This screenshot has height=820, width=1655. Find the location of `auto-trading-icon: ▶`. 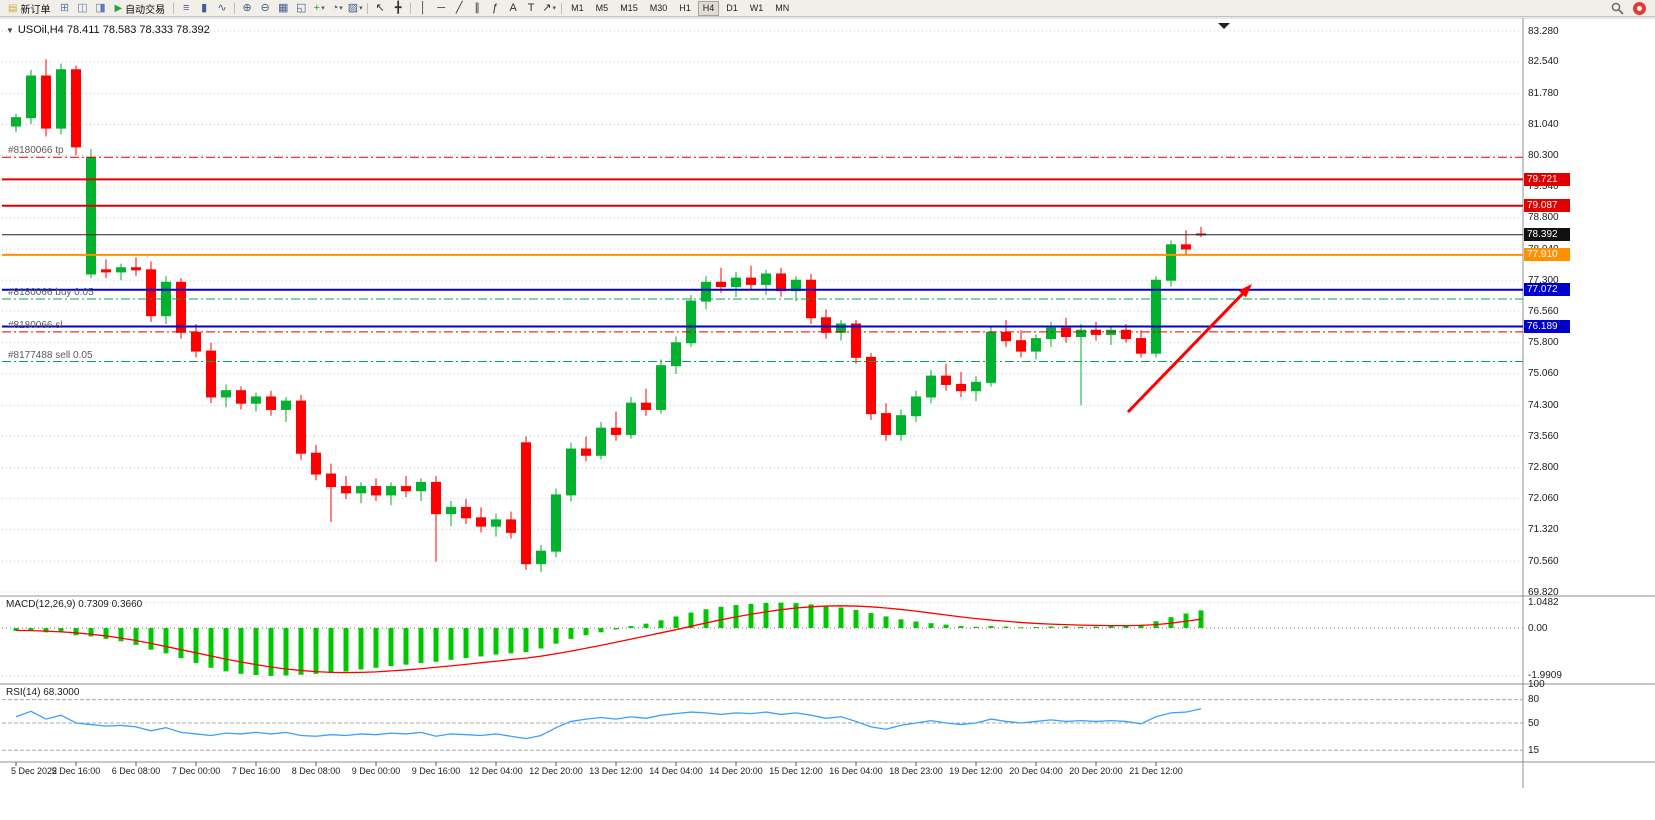

auto-trading-icon: ▶ is located at coordinates (118, 8).